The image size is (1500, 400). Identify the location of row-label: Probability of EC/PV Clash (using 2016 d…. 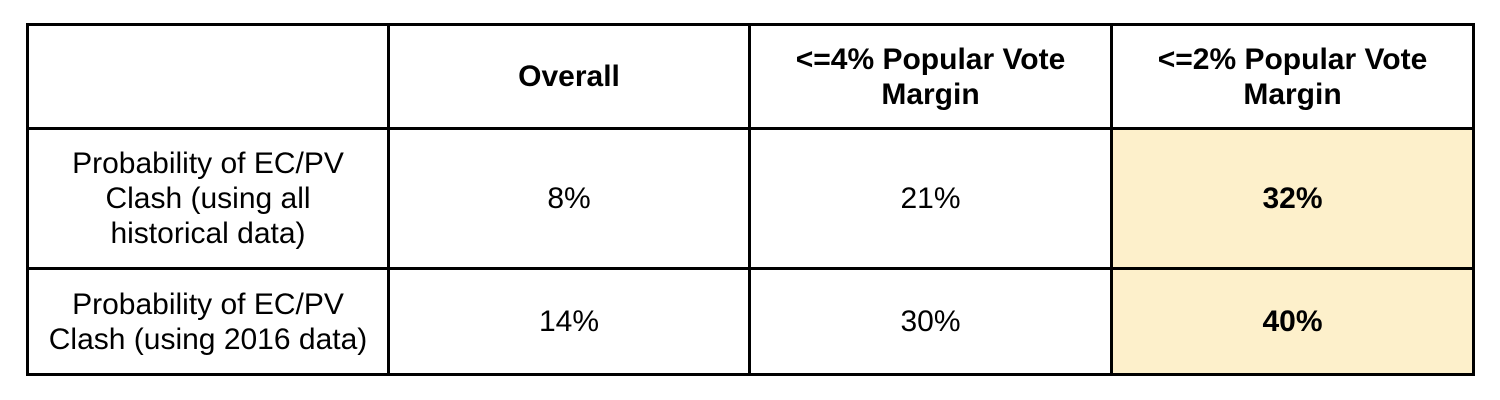
(208, 321).